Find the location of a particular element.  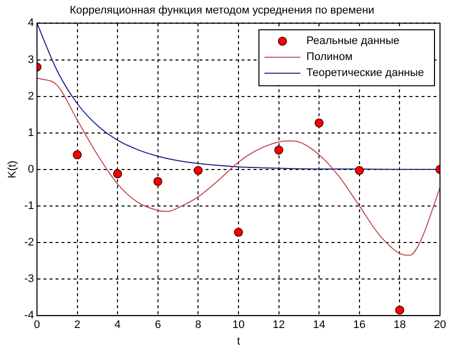

x-tick-label: 18 is located at coordinates (400, 325).